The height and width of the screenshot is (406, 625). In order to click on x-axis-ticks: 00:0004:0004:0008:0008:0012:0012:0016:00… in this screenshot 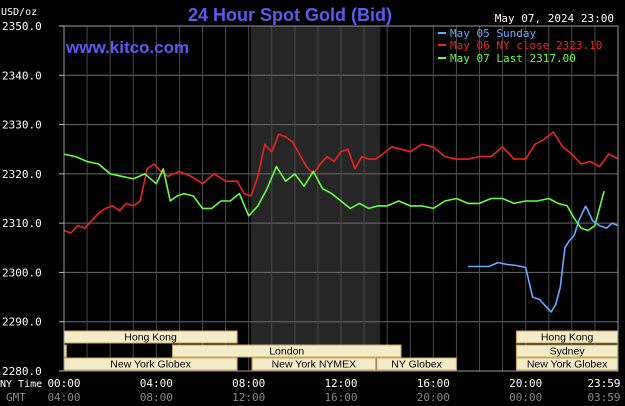, I will do `click(333, 390)`.